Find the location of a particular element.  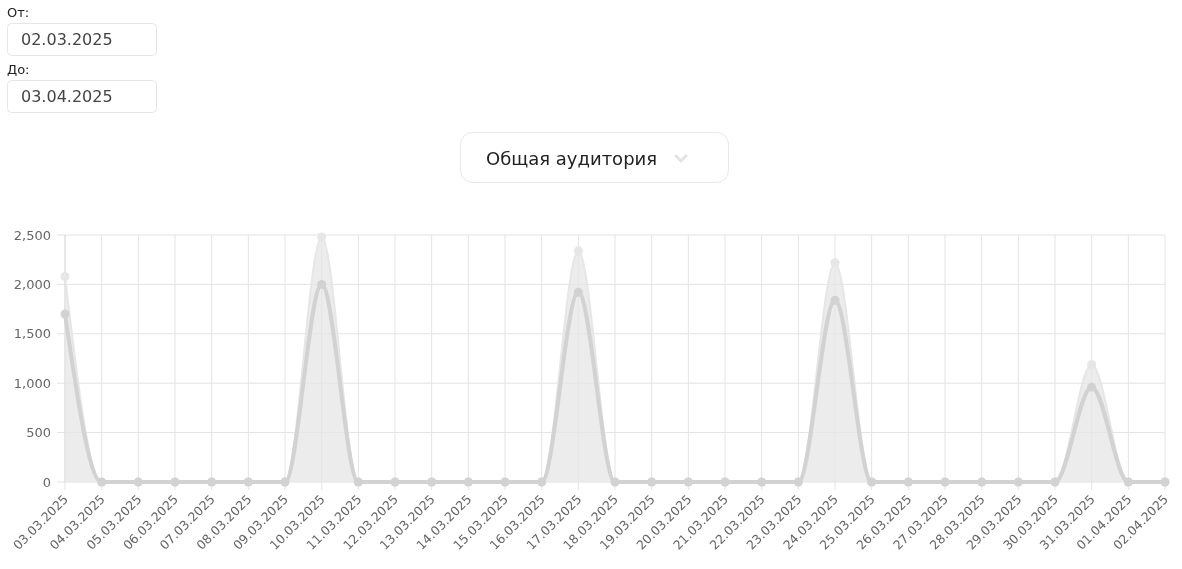

text: 02.03.2025 is located at coordinates (67, 39).